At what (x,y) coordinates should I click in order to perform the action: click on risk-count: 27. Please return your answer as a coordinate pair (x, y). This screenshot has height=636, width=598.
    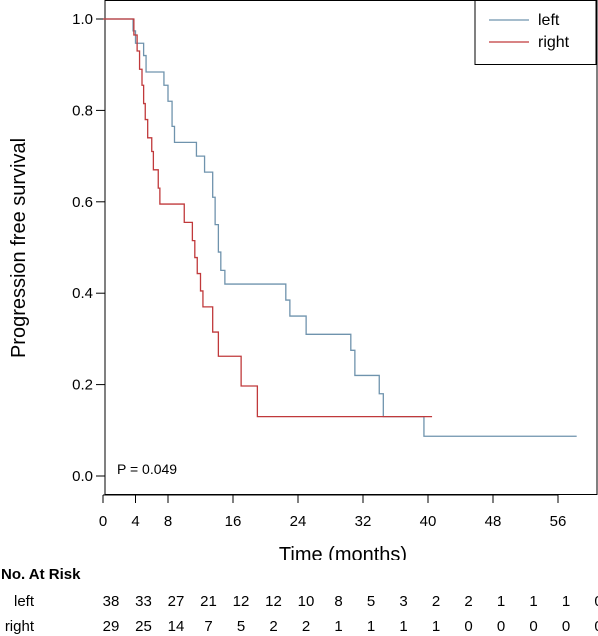
    Looking at the image, I should click on (176, 601).